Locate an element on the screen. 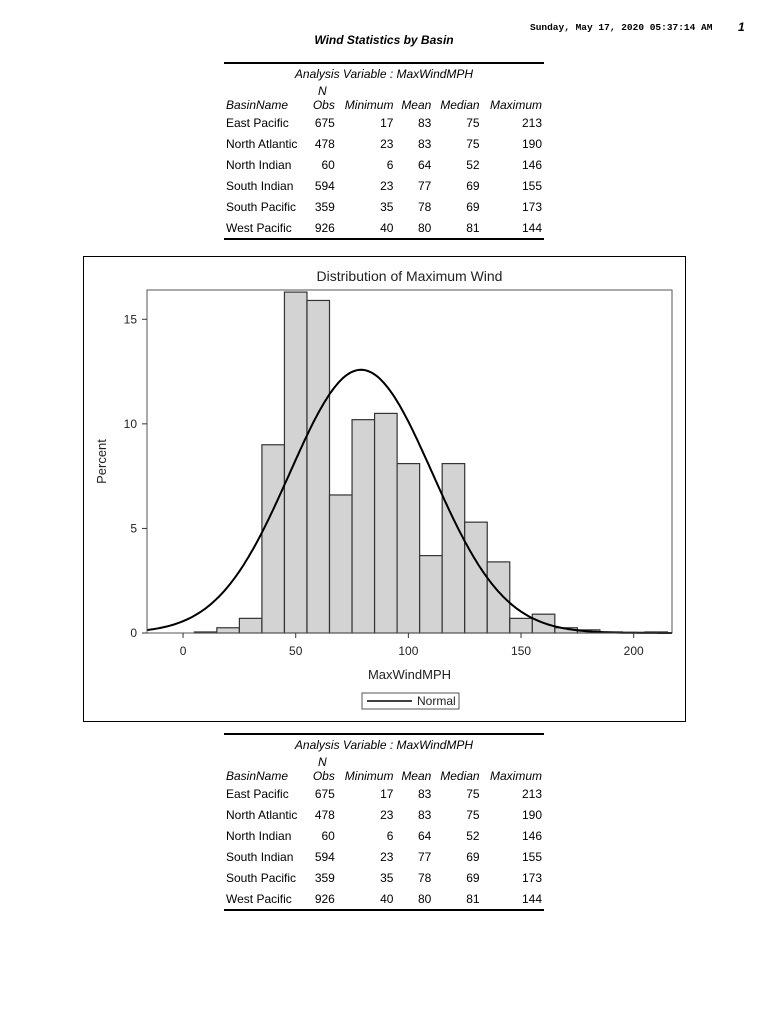  table-cell: North Indian is located at coordinates (259, 164).